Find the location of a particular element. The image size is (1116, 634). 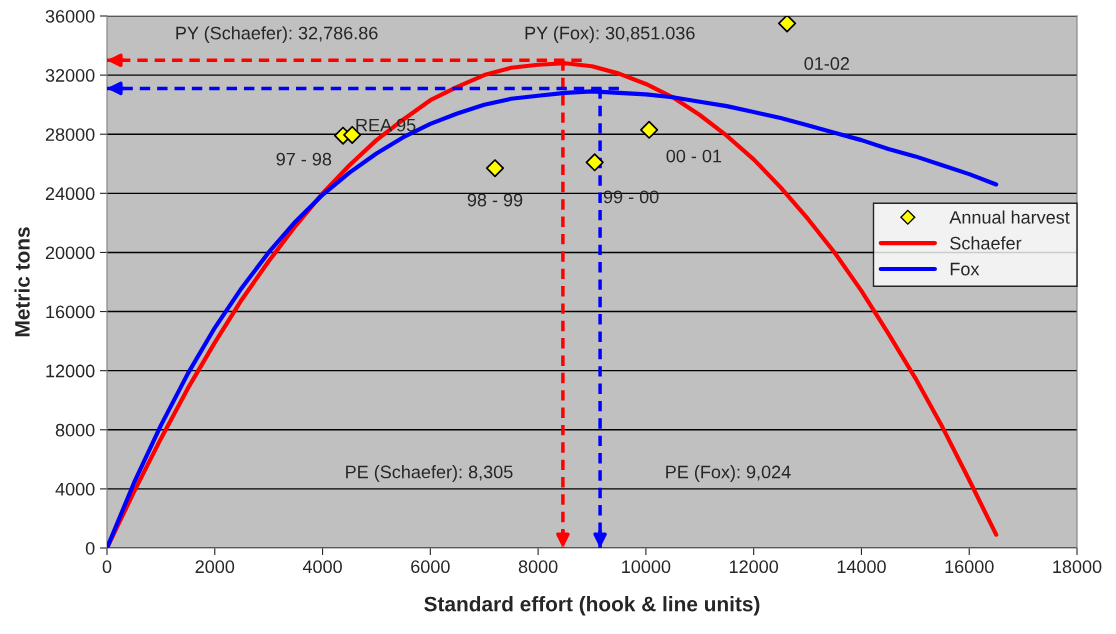

y-tick-label: 12000 is located at coordinates (70, 371).